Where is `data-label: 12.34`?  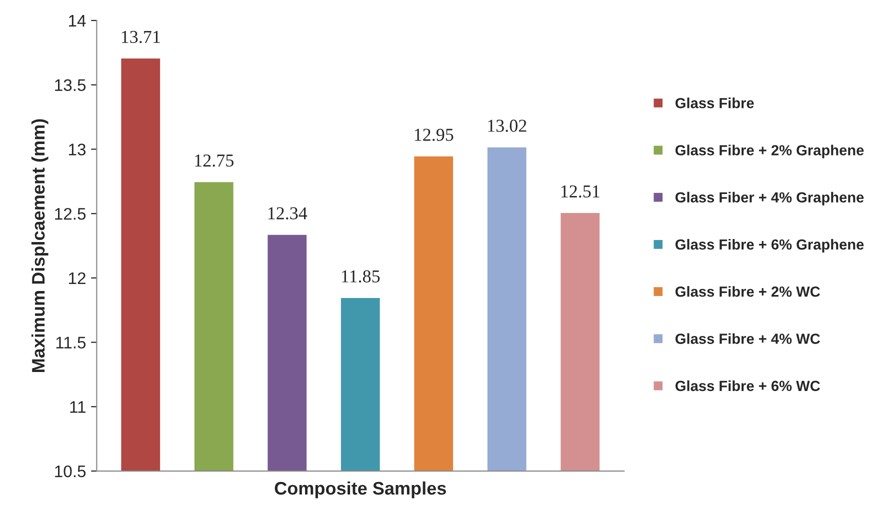 data-label: 12.34 is located at coordinates (288, 213).